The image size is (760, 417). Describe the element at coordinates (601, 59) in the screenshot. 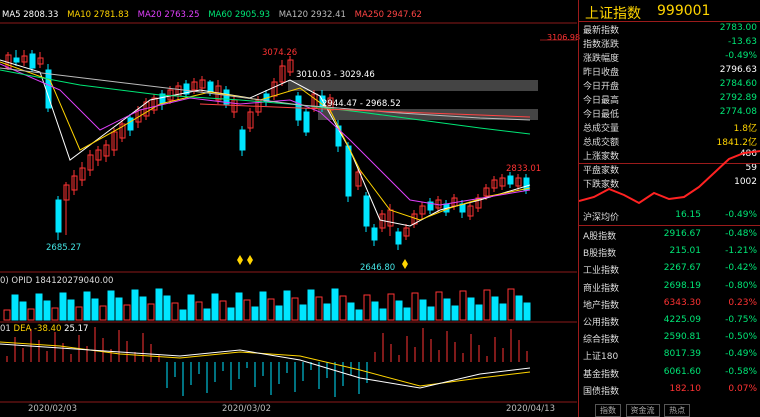

I see `quote-row-label: 涨跌幅度` at that location.